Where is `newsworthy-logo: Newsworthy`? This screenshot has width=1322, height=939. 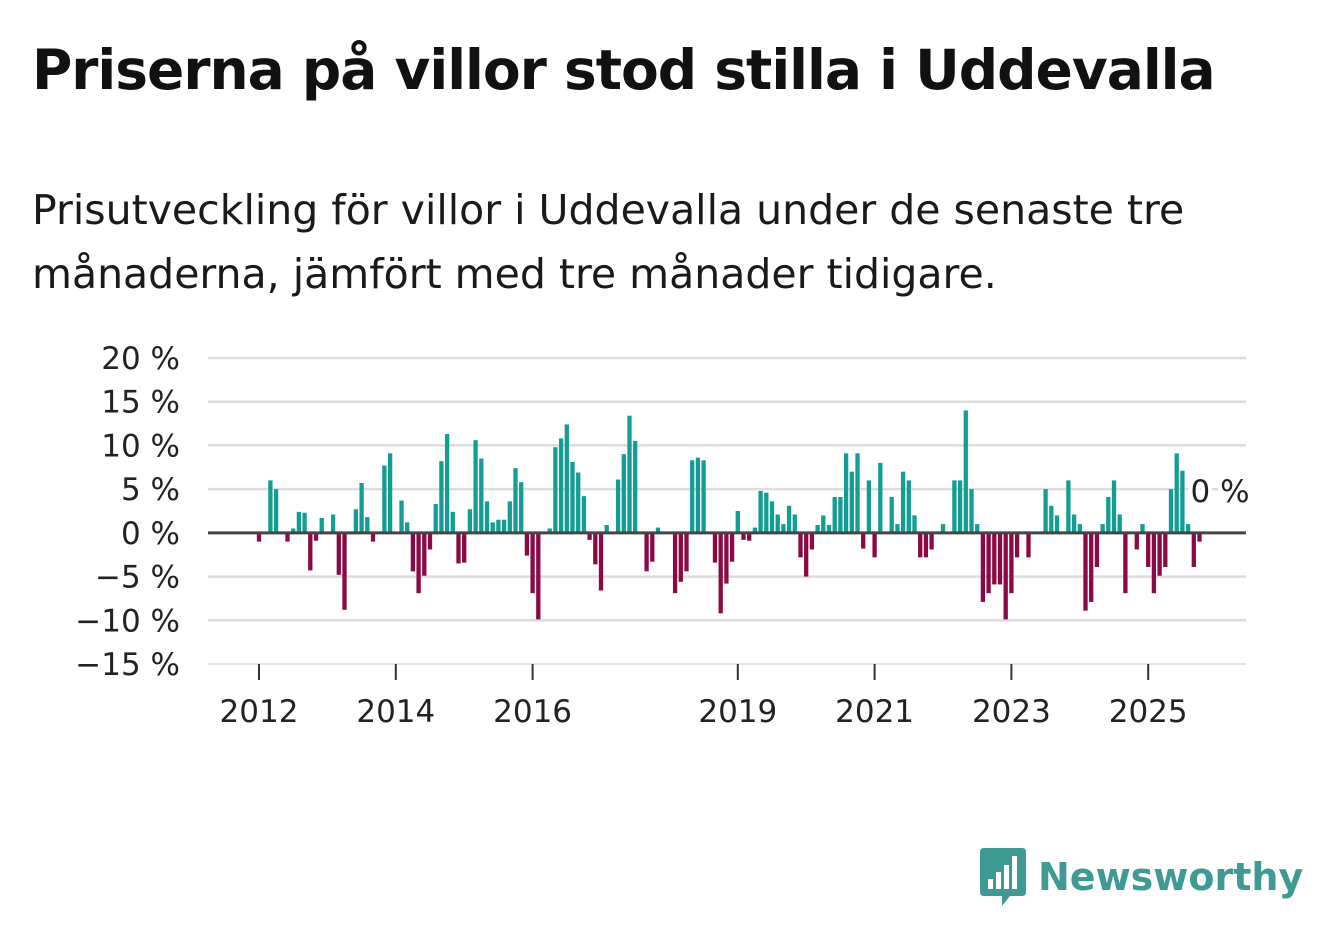
newsworthy-logo: Newsworthy is located at coordinates (1140, 877).